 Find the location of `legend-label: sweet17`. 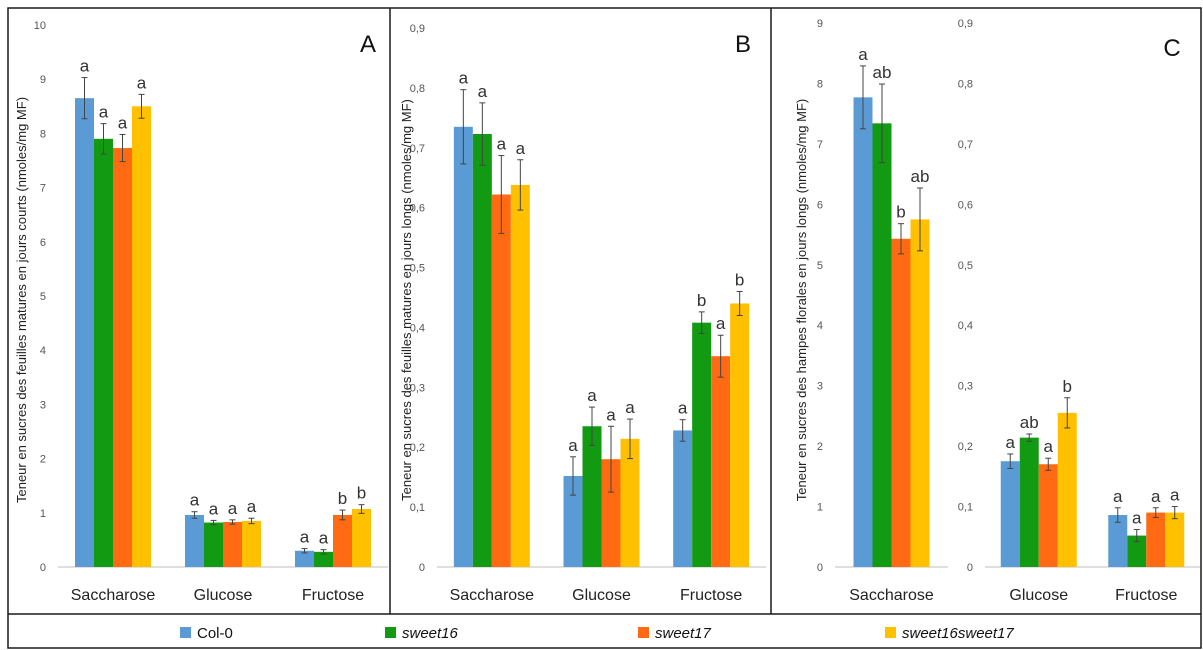

legend-label: sweet17 is located at coordinates (683, 633).